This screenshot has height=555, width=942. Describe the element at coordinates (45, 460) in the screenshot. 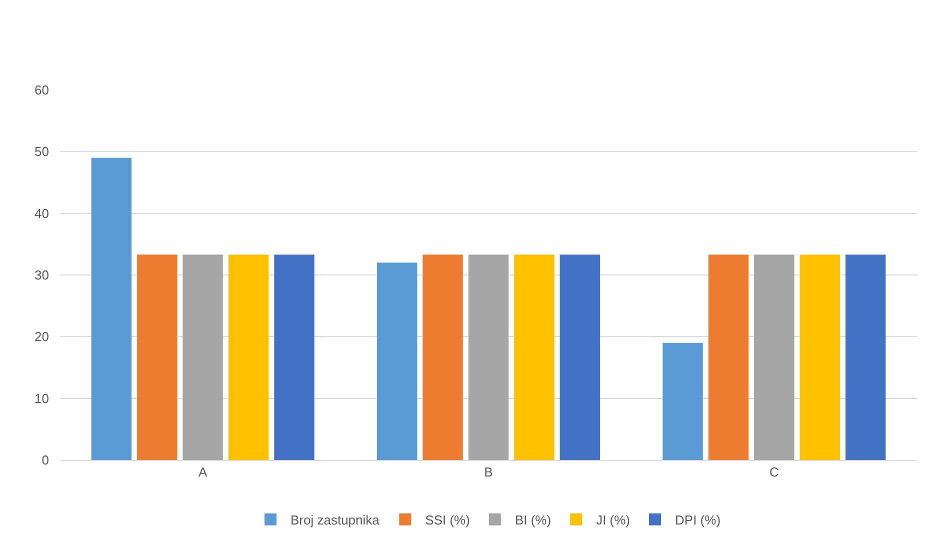

I see `y-tick-label: 0` at that location.